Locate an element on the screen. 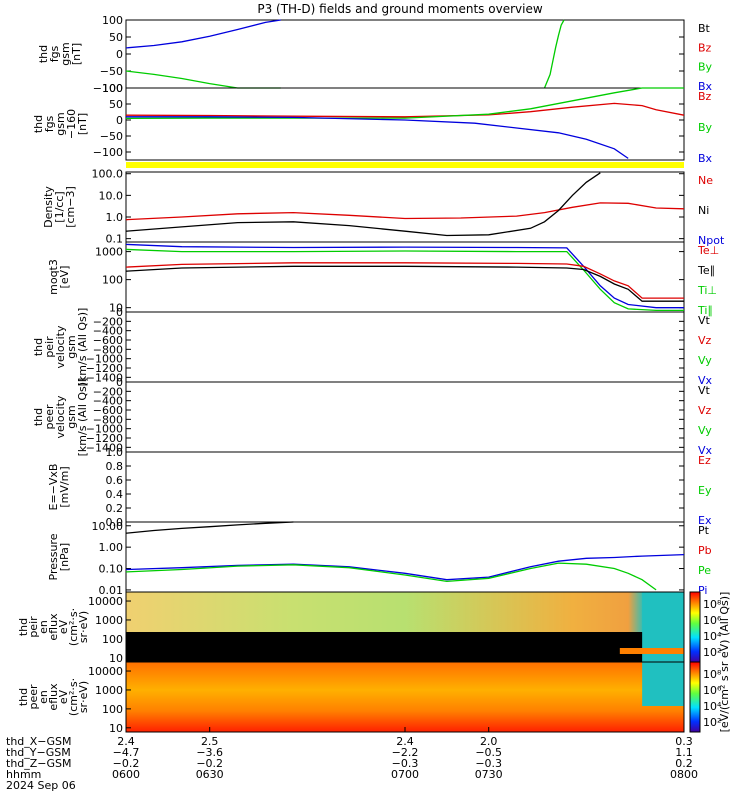 The image size is (750, 800). legend-Vt: Vt is located at coordinates (704, 320).